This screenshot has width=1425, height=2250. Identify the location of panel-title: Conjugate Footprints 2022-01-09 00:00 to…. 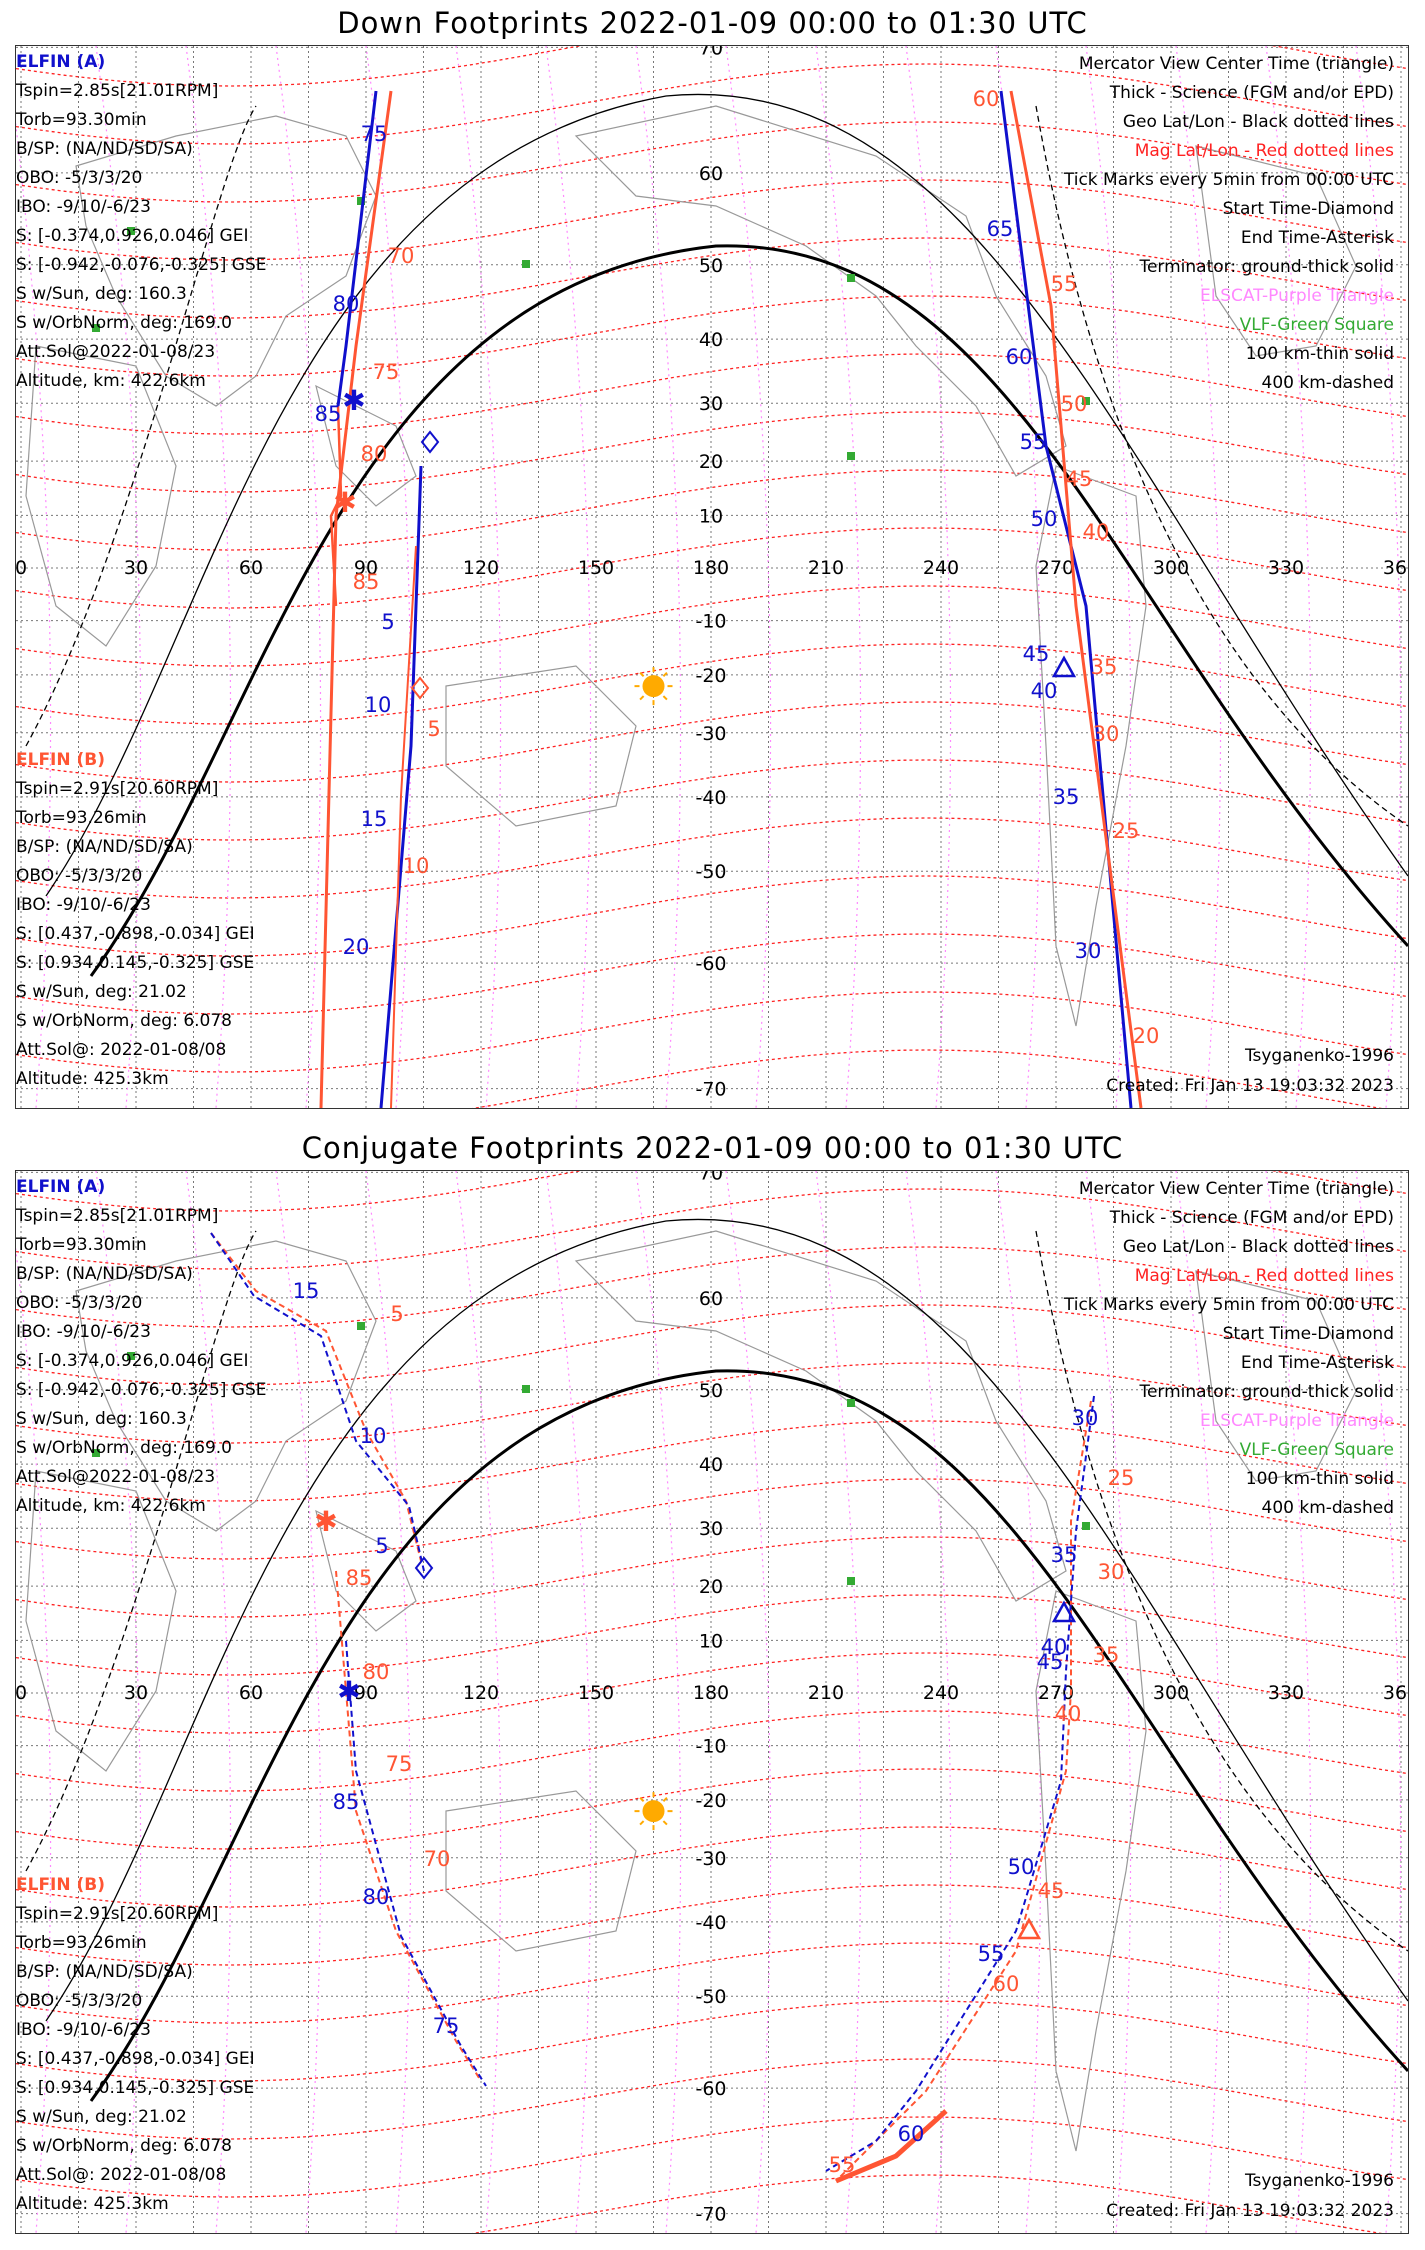
(712, 1148).